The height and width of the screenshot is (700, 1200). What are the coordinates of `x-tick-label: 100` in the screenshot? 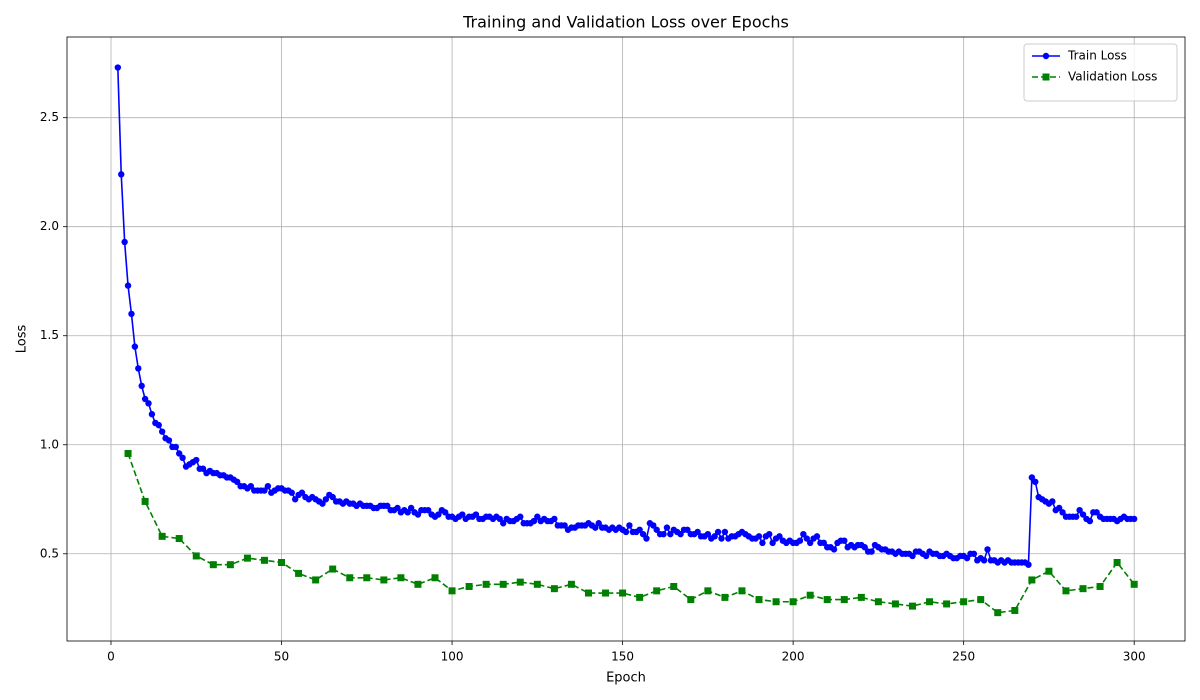 It's located at (452, 657).